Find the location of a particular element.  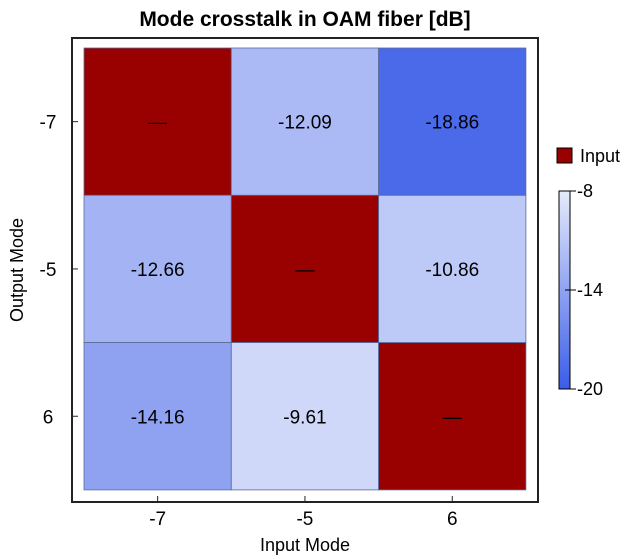

legend-label-input: Input is located at coordinates (600, 156).